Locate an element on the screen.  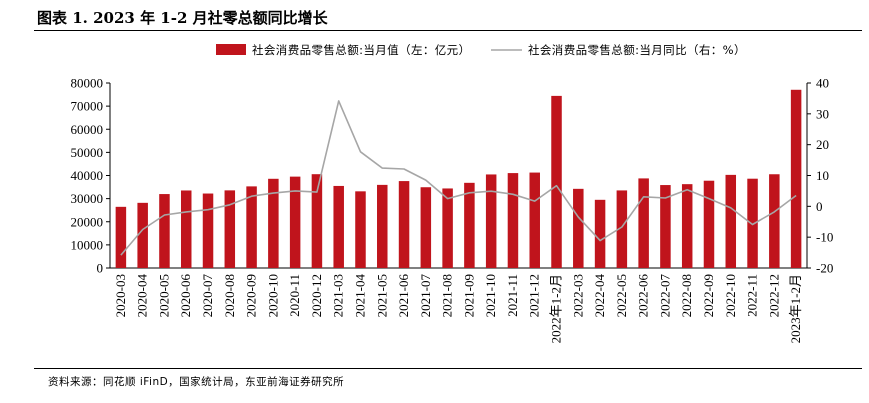
x-tick-label: 2022-05 is located at coordinates (621, 295).